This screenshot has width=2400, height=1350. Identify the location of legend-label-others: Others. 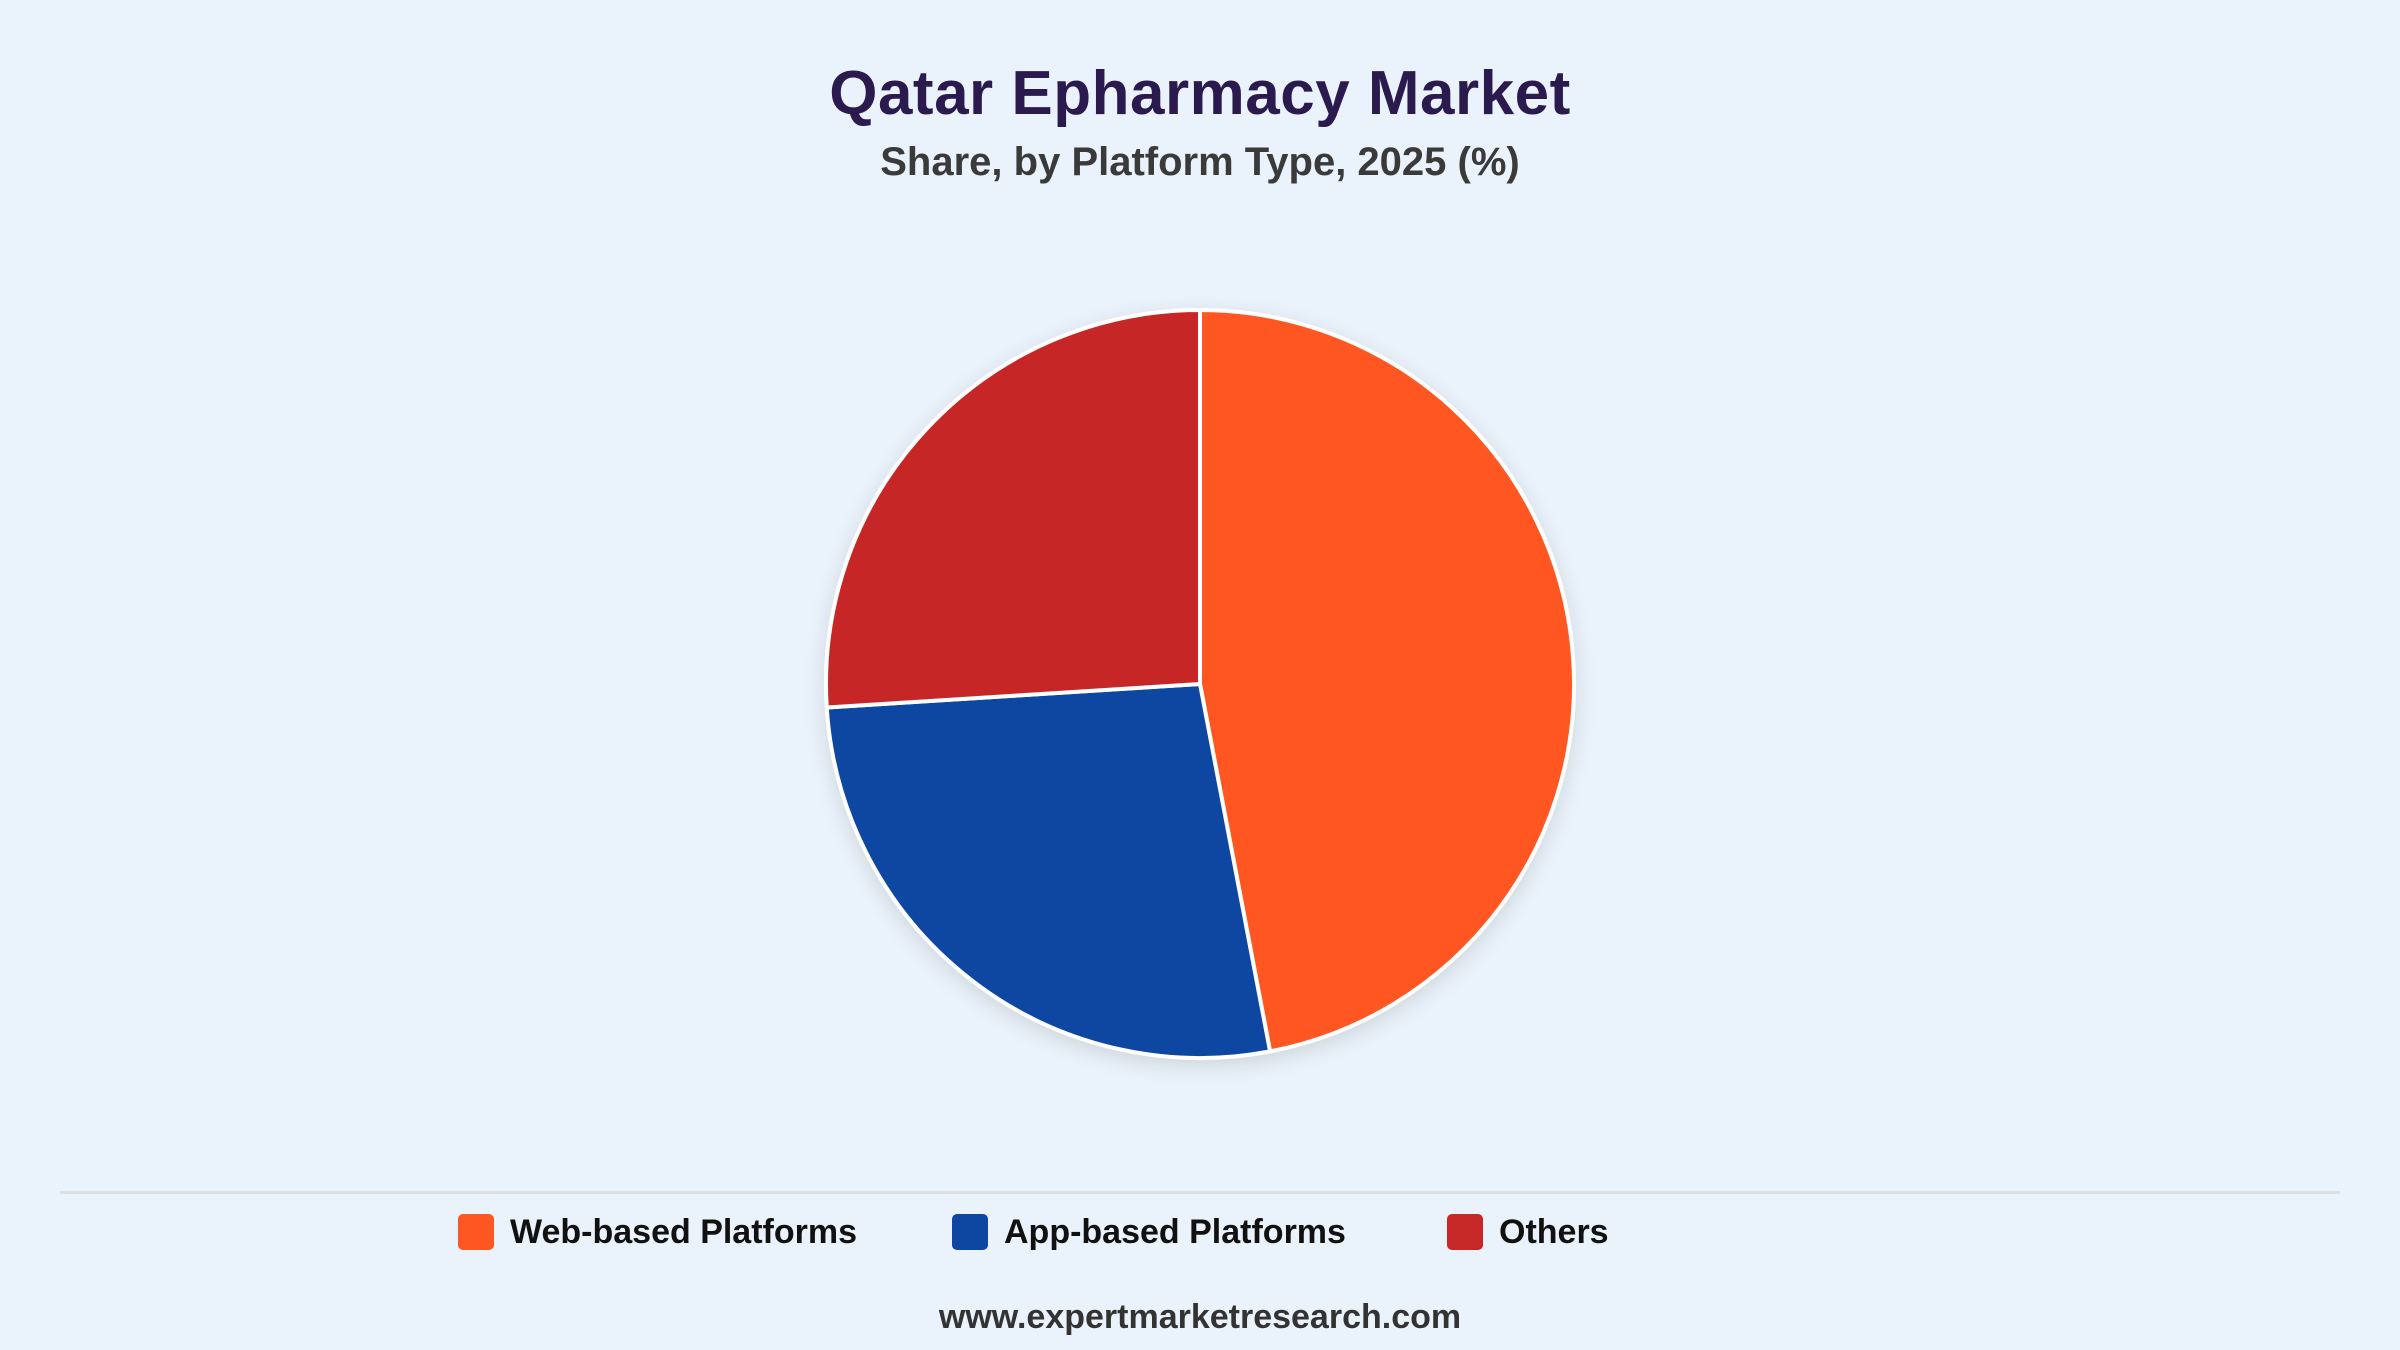
(1554, 1231).